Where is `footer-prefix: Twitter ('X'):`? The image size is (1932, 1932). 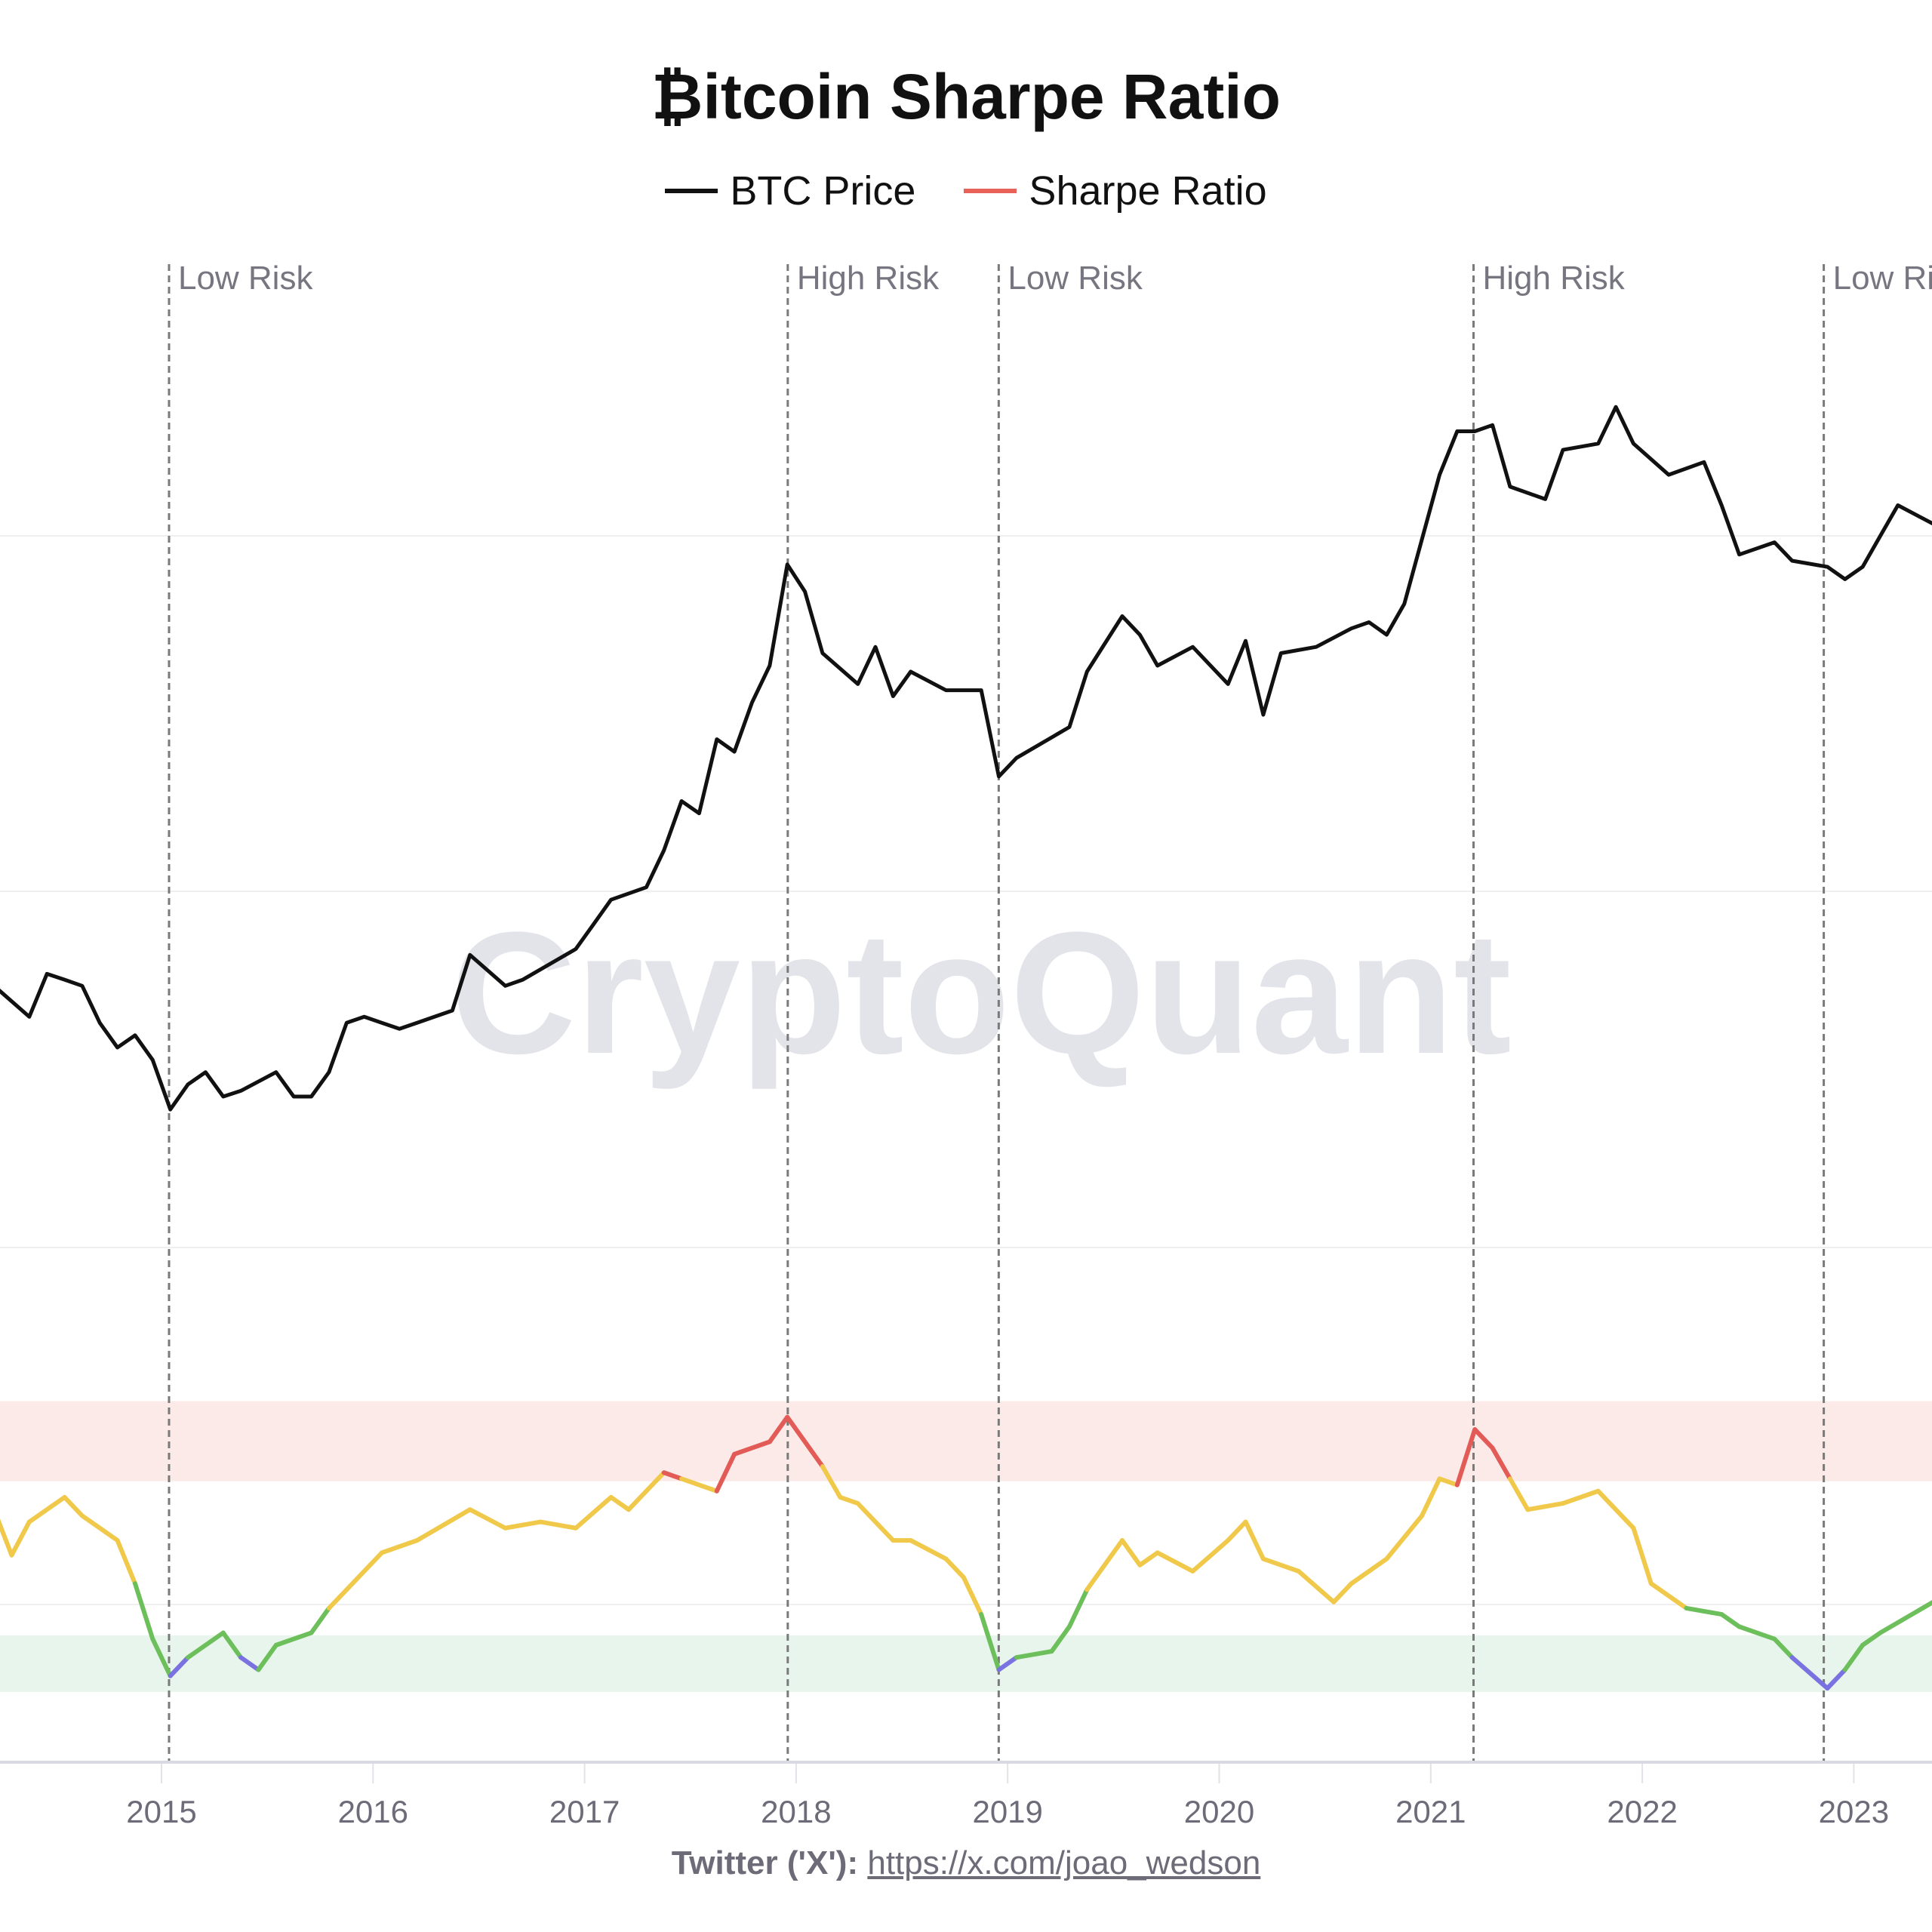 footer-prefix: Twitter ('X'): is located at coordinates (765, 1862).